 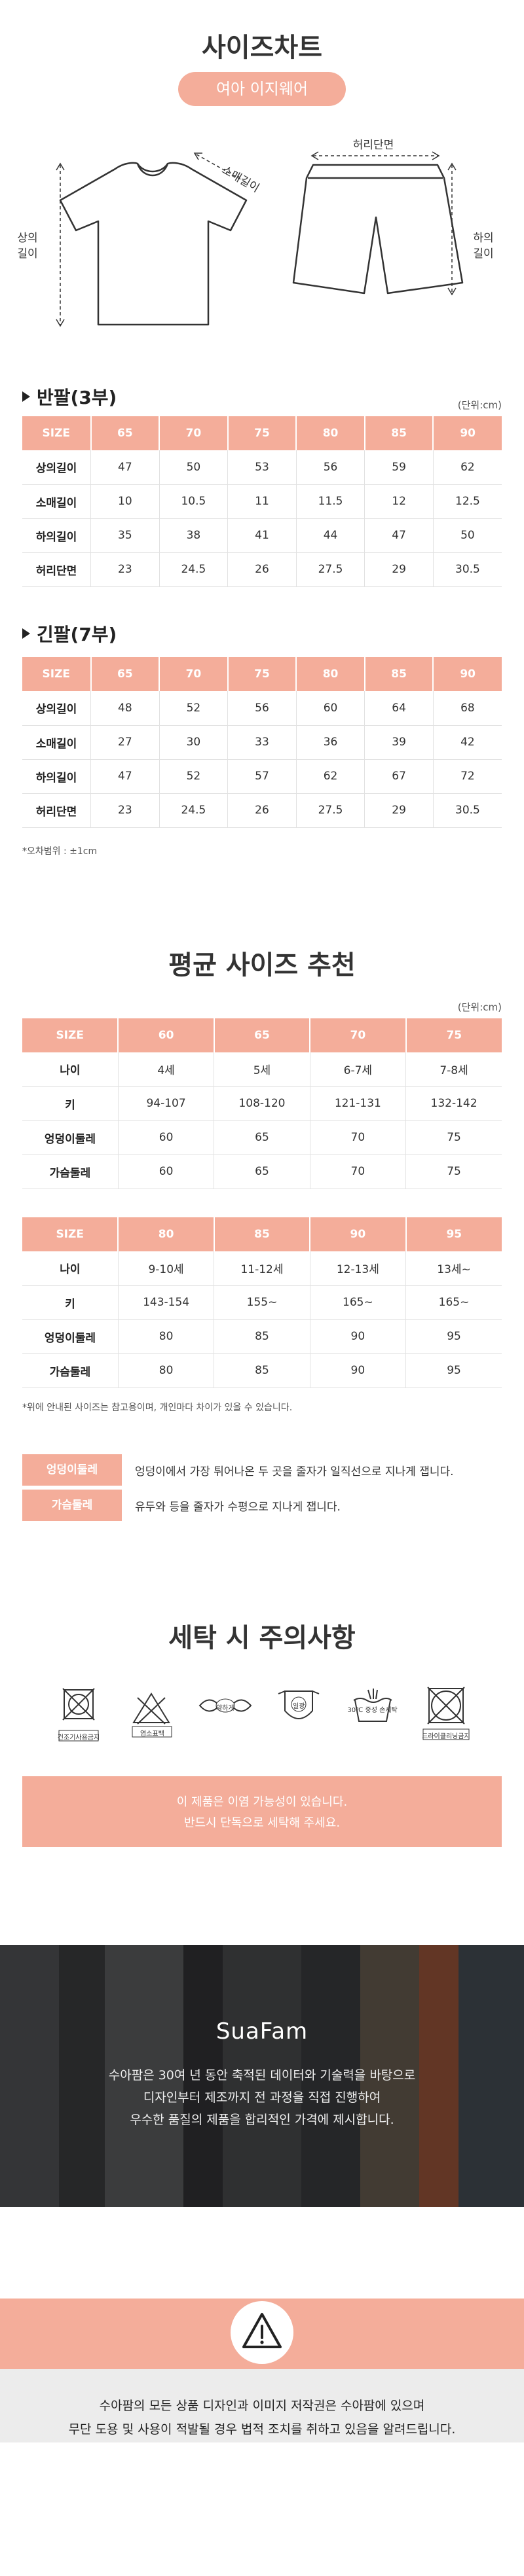 I want to click on table-cell: 72, so click(x=467, y=776).